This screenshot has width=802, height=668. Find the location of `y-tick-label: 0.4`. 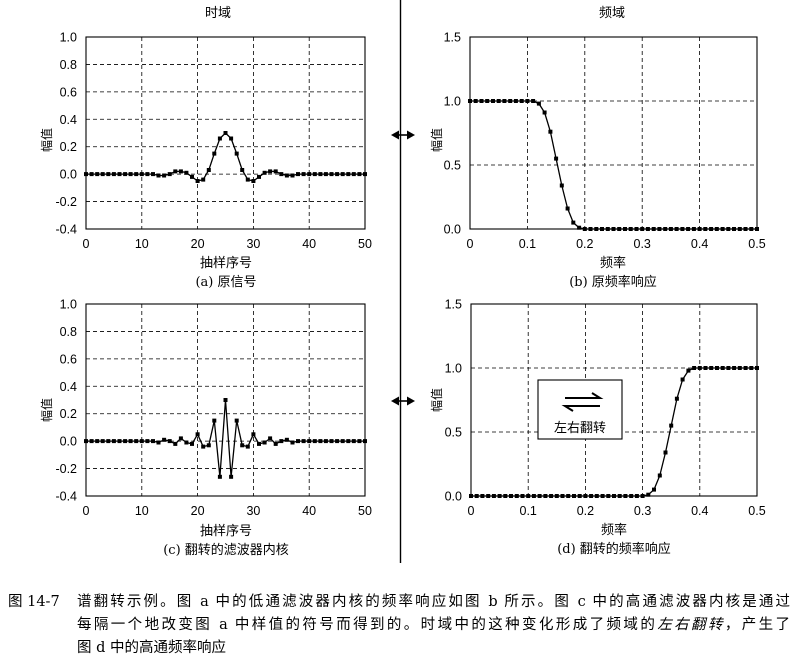

y-tick-label: 0.4 is located at coordinates (68, 387).